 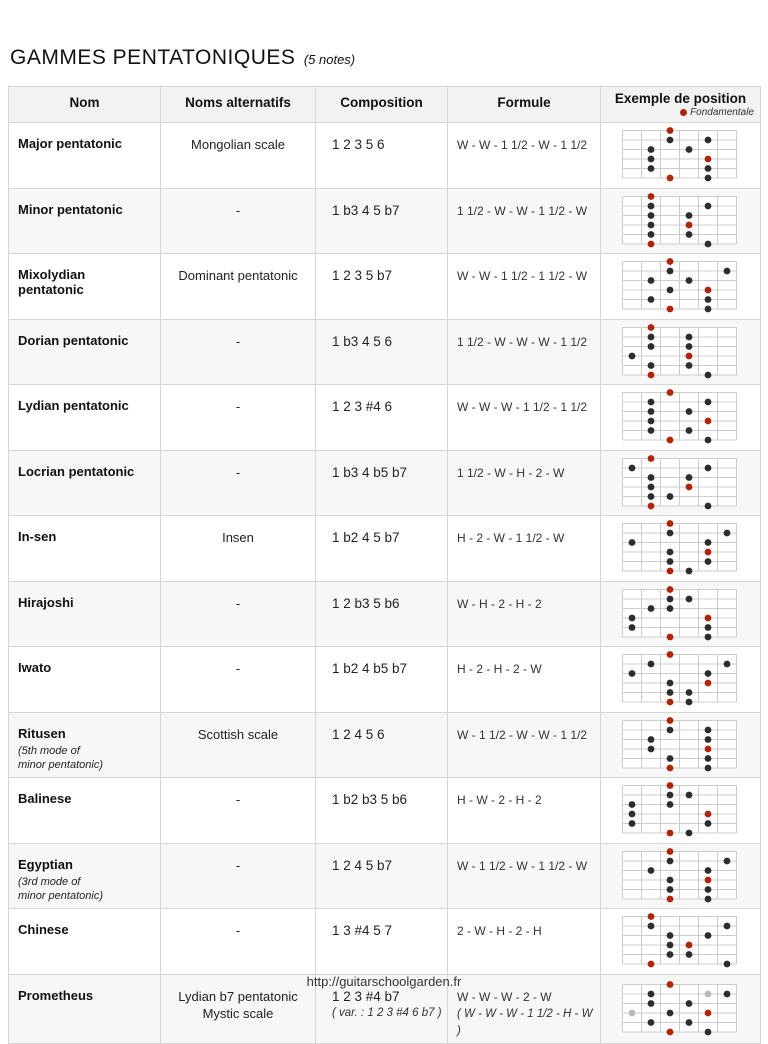 What do you see at coordinates (499, 669) in the screenshot?
I see `formula-value: H - 2 - H - 2 - W` at bounding box center [499, 669].